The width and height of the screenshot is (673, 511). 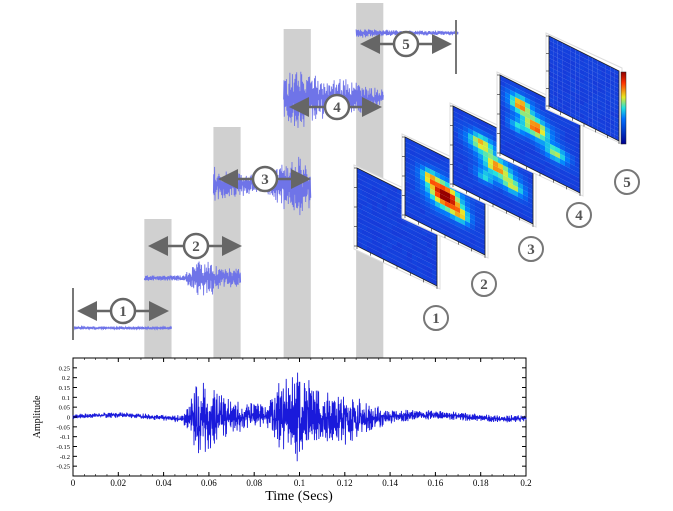 I want to click on y-tick-label: -0.2, so click(x=65, y=457).